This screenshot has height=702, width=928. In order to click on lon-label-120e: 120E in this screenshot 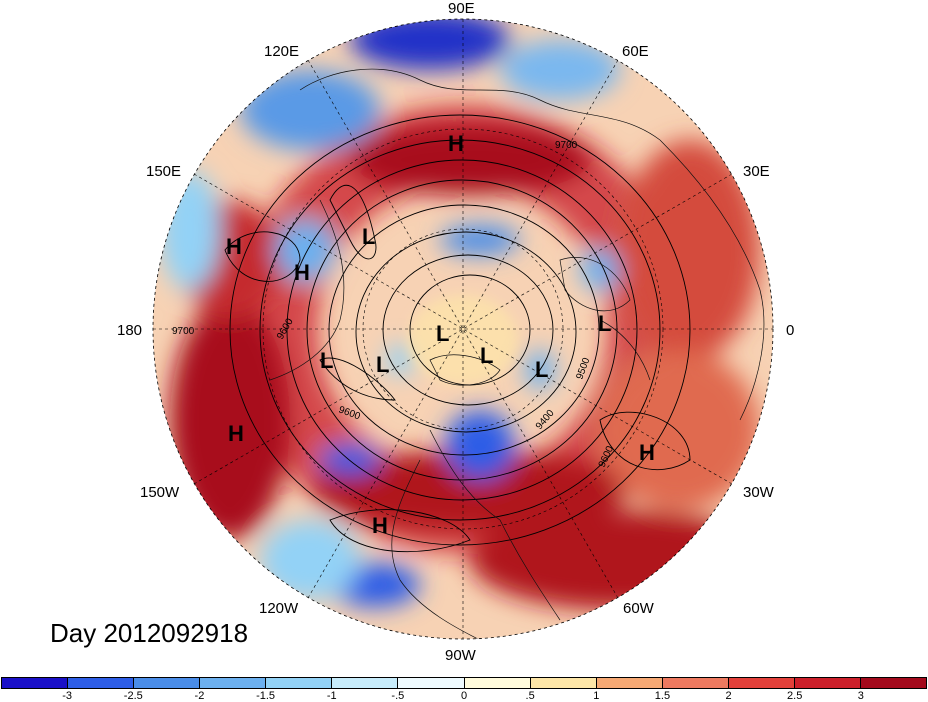, I will do `click(281, 51)`.